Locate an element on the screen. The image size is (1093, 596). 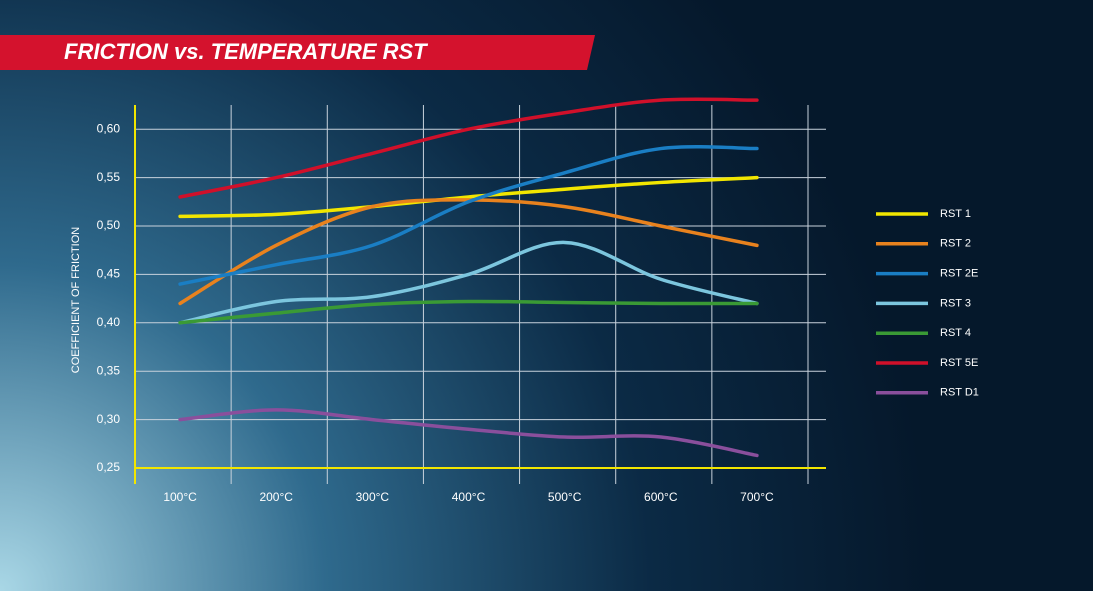
legend-label: RST D1 is located at coordinates (959, 393).